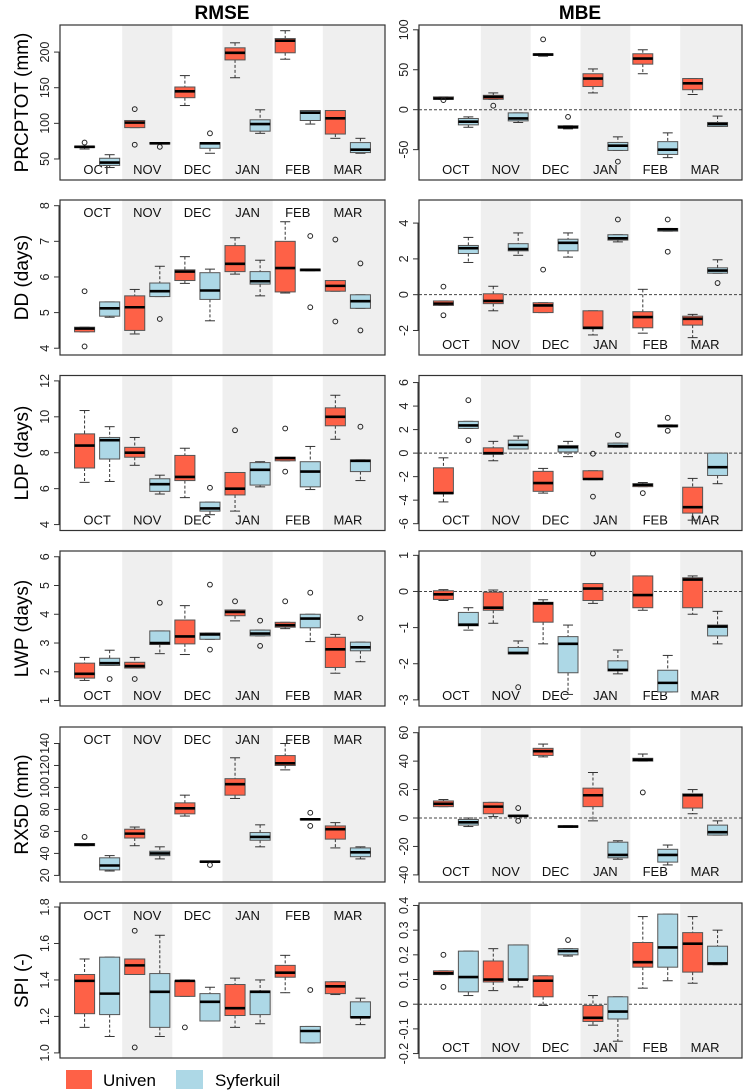  I want to click on legend-swatch-univen, so click(79, 1079).